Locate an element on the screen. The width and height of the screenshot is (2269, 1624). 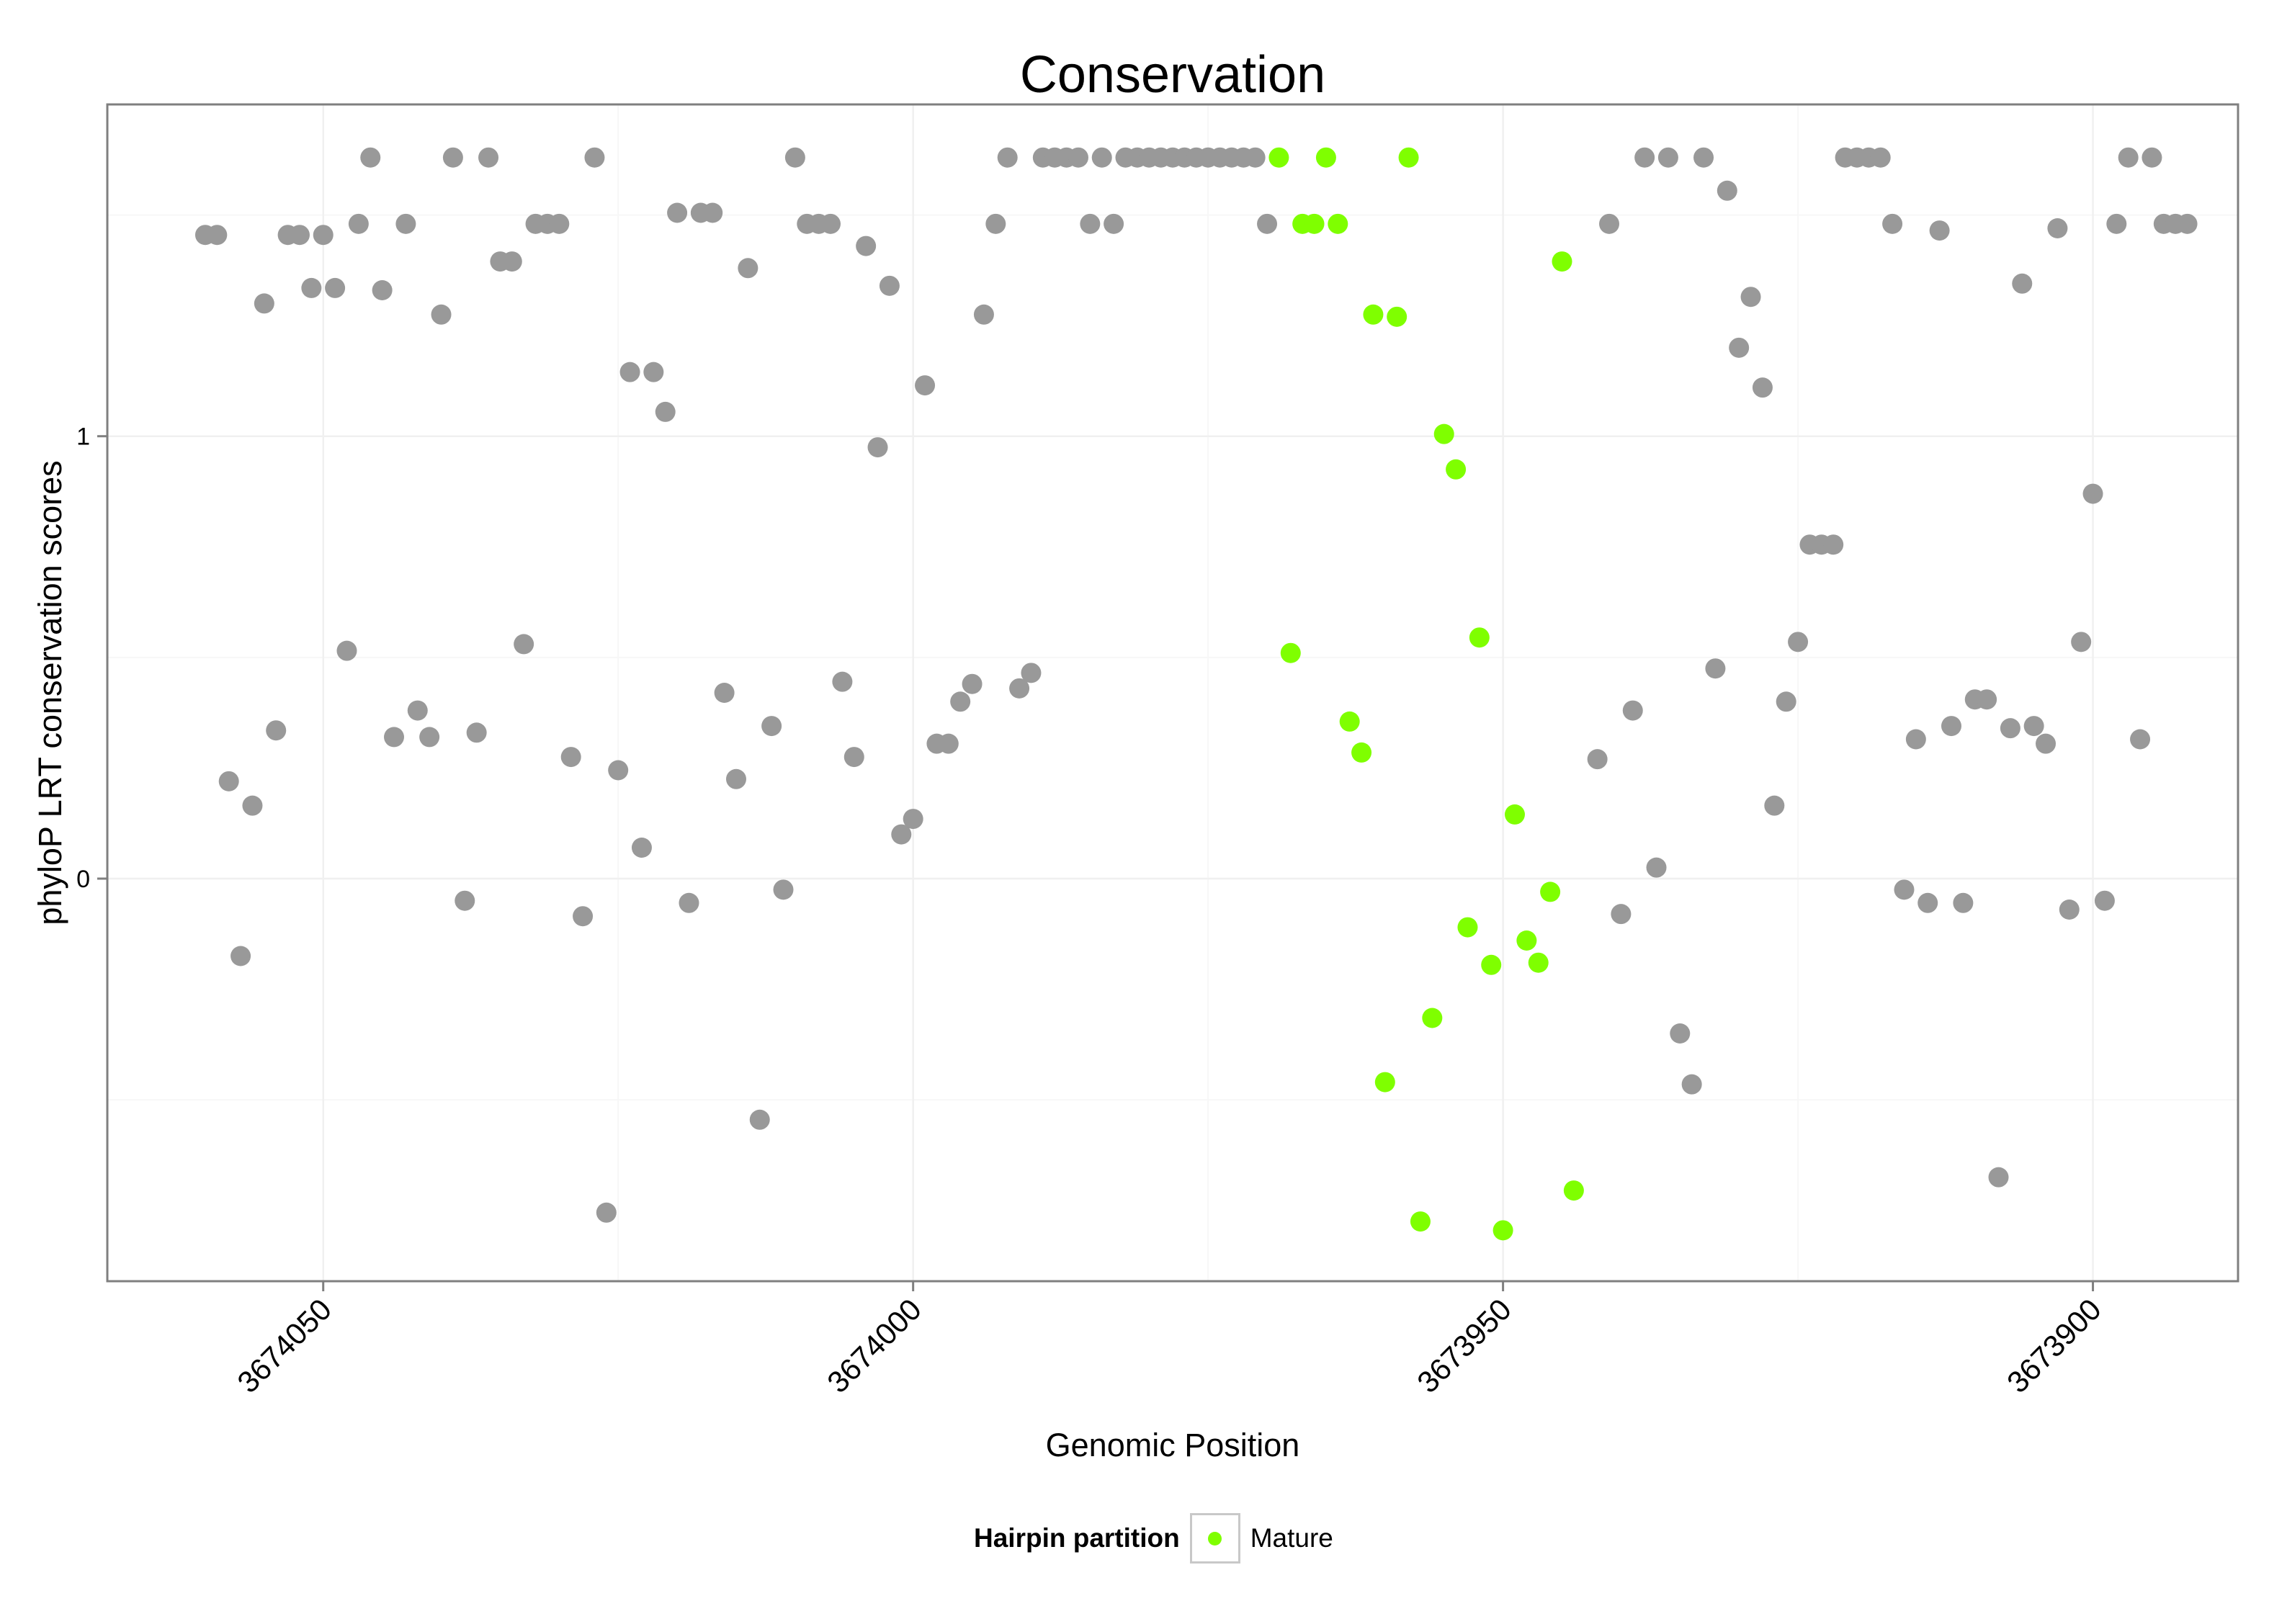
y-tick-label: 1 is located at coordinates (83, 437).